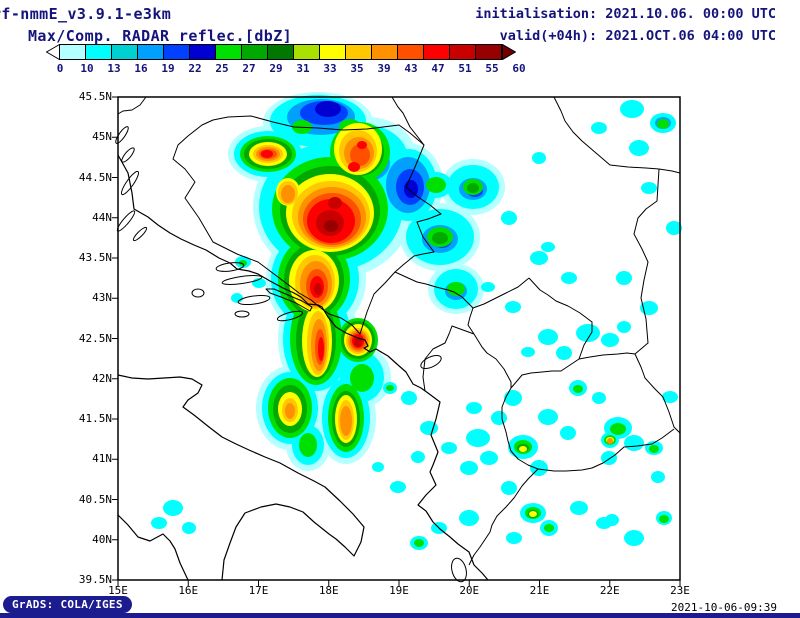  I want to click on colorbar-tick-label: 0, so click(60, 68).